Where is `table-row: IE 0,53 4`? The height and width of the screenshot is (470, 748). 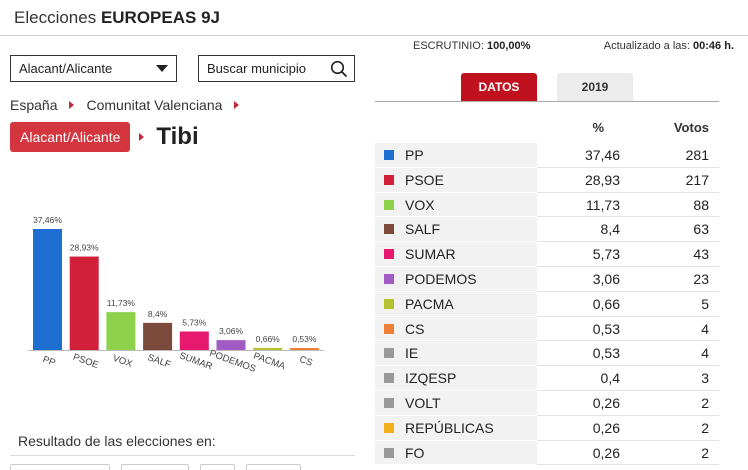
table-row: IE 0,53 4 is located at coordinates (547, 354).